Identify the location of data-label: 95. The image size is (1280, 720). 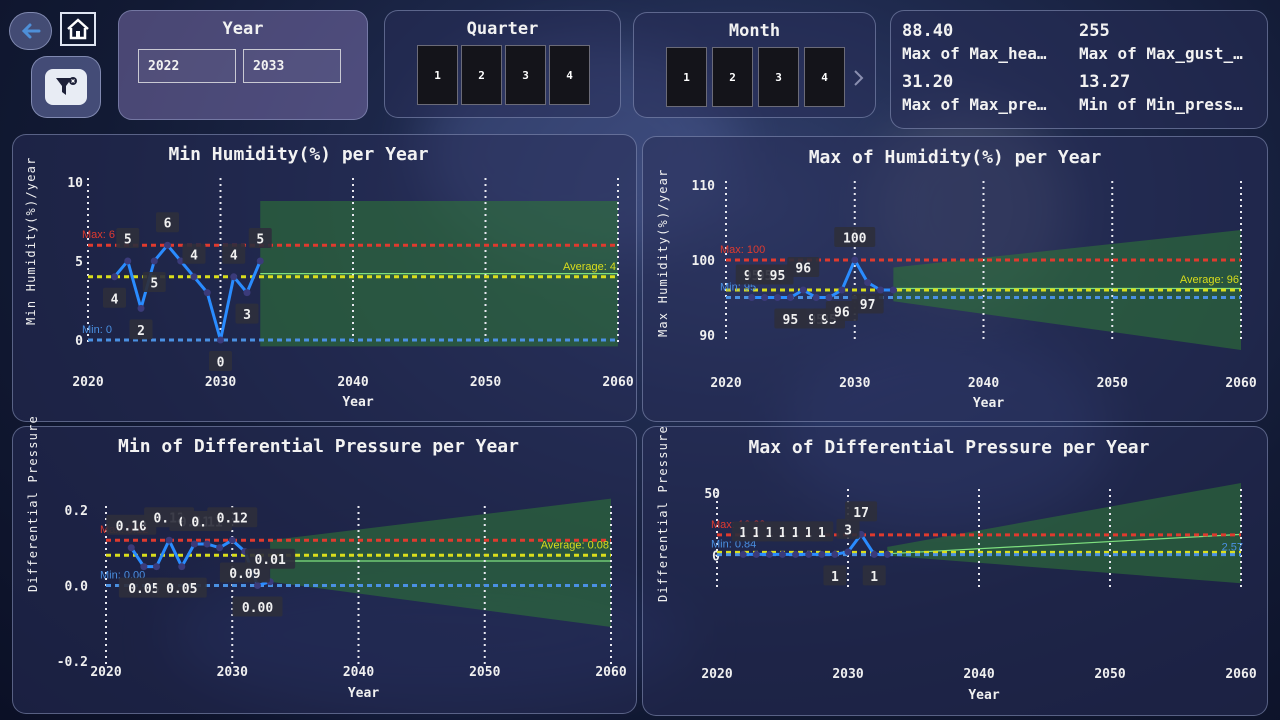
(791, 320).